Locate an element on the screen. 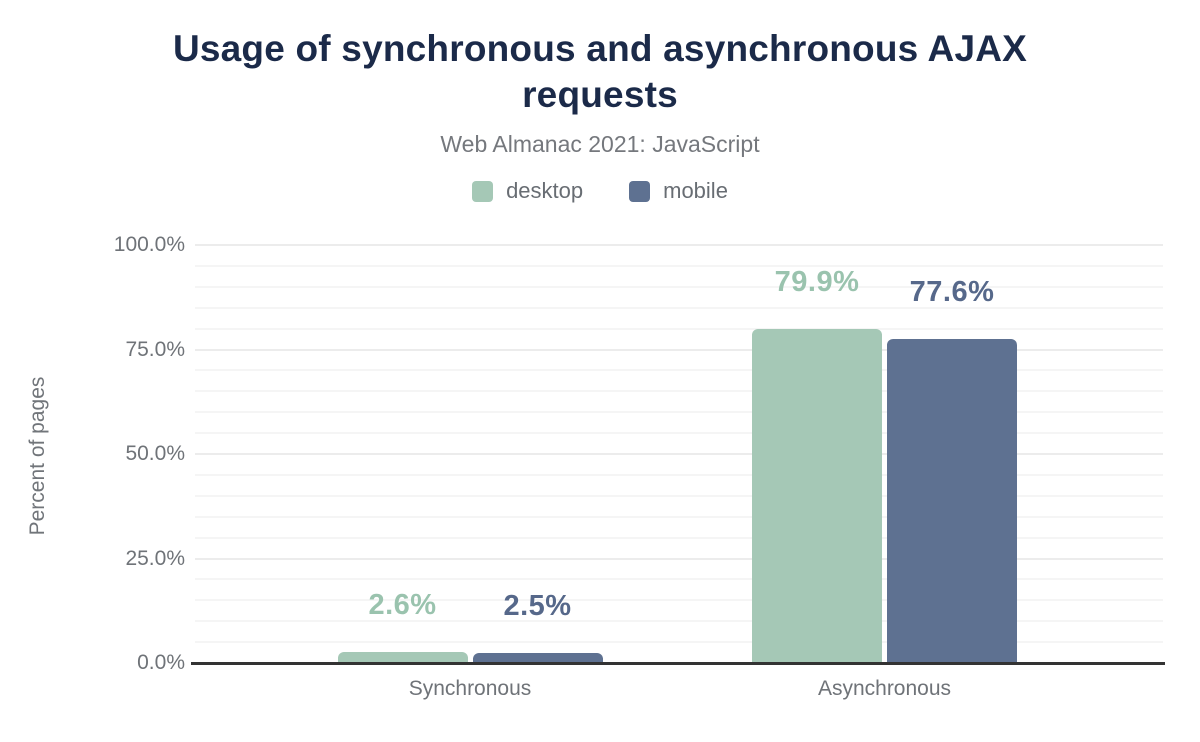 This screenshot has width=1200, height=742. y-tick-label-00: 0.0% is located at coordinates (161, 662).